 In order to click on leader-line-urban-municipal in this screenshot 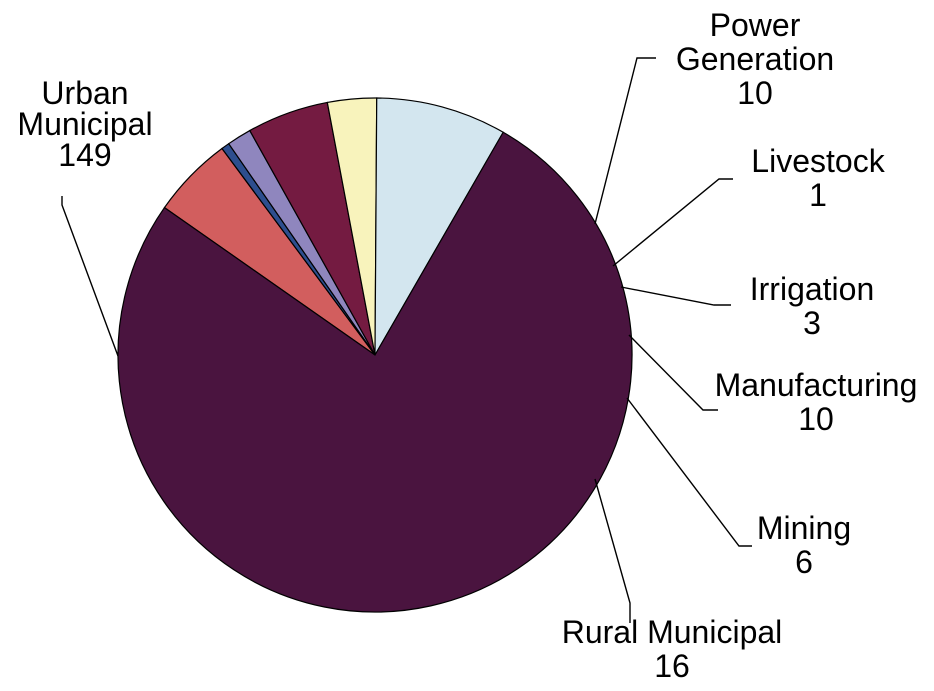, I will do `click(90, 276)`.